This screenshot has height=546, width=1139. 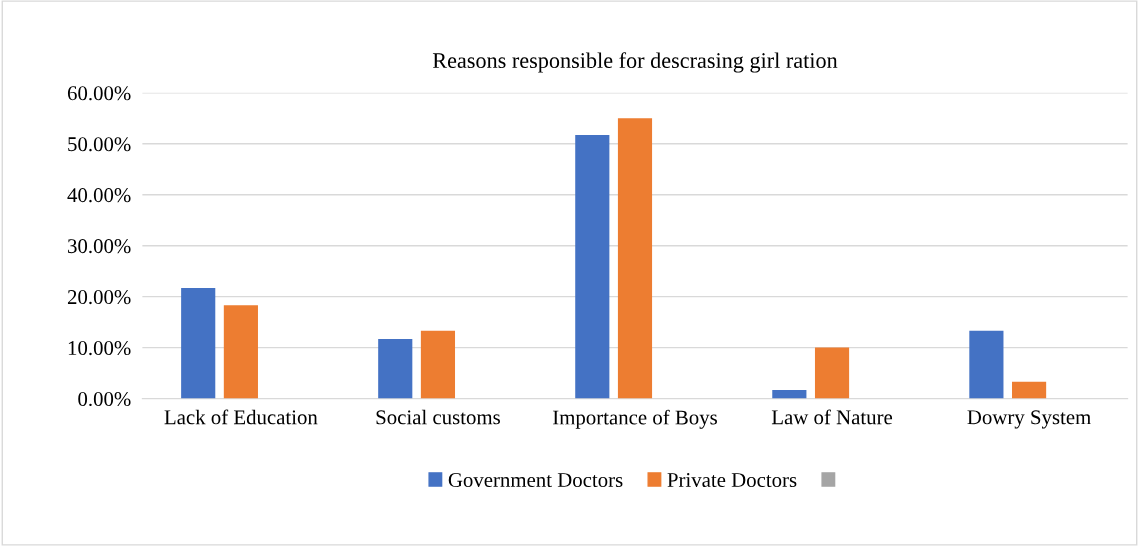 What do you see at coordinates (99, 297) in the screenshot?
I see `y-tick-label: 20.00%` at bounding box center [99, 297].